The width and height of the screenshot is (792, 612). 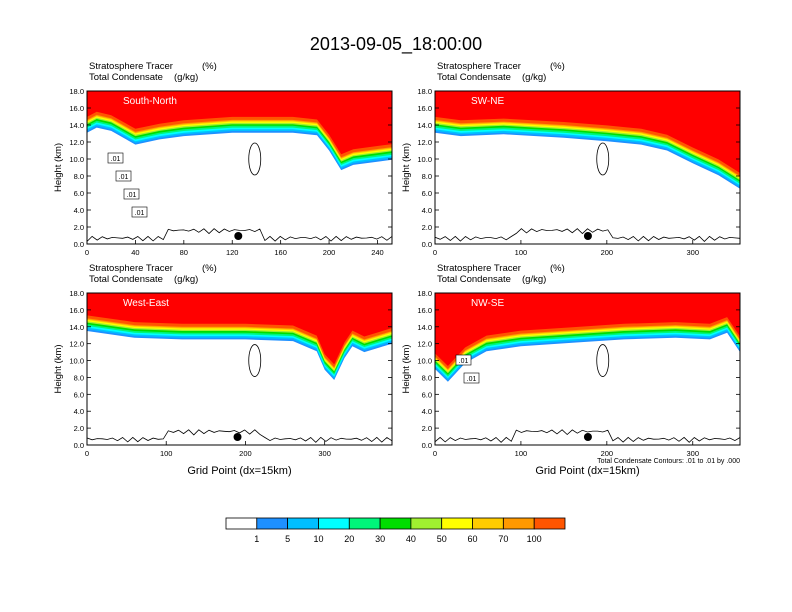 I want to click on colorbar-label: 30, so click(x=380, y=539).